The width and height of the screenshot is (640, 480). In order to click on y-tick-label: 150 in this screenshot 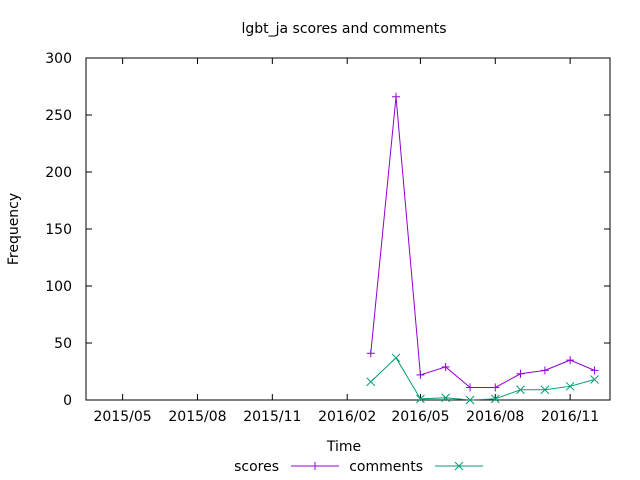, I will do `click(58, 230)`.